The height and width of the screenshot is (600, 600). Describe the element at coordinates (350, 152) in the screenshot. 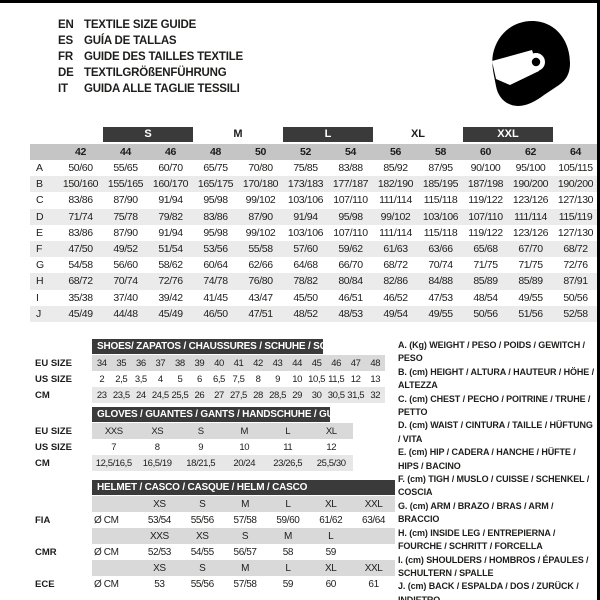

I see `column-header: 54` at that location.